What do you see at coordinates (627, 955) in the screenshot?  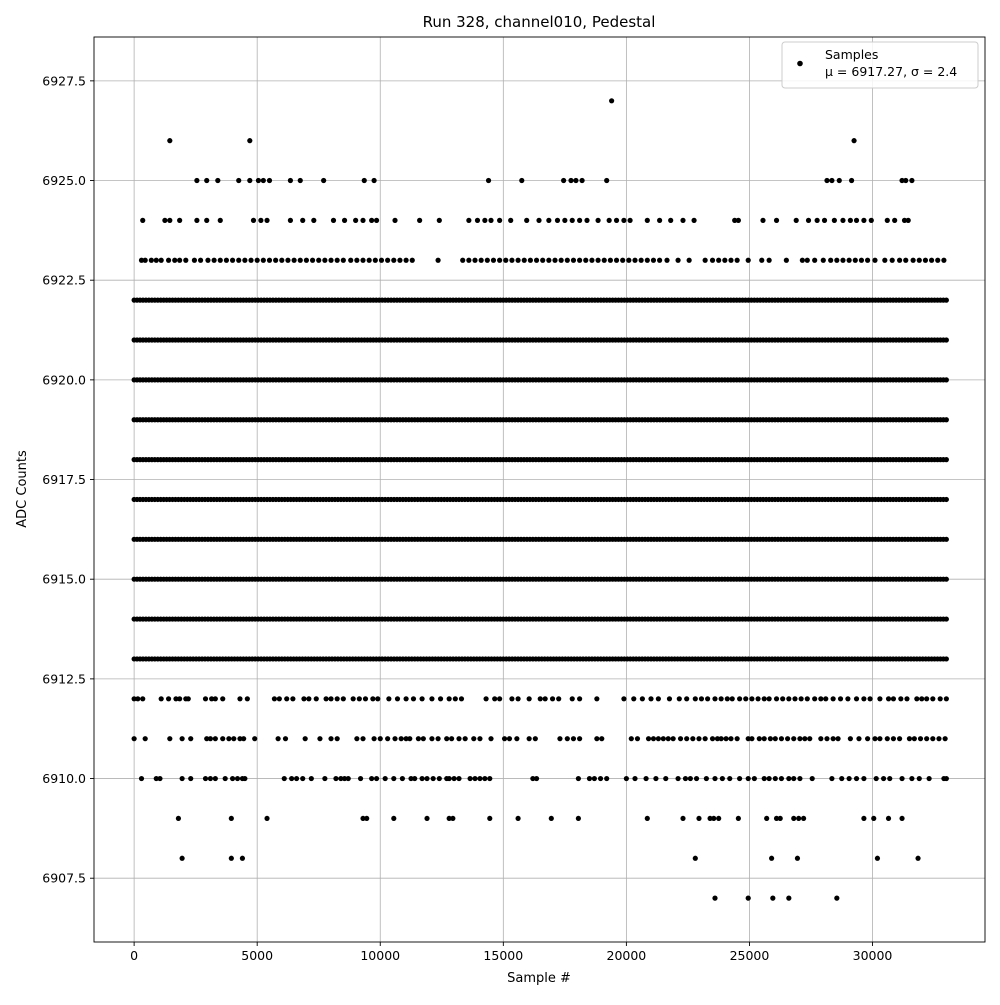 I see `x-tick-label: 20000` at bounding box center [627, 955].